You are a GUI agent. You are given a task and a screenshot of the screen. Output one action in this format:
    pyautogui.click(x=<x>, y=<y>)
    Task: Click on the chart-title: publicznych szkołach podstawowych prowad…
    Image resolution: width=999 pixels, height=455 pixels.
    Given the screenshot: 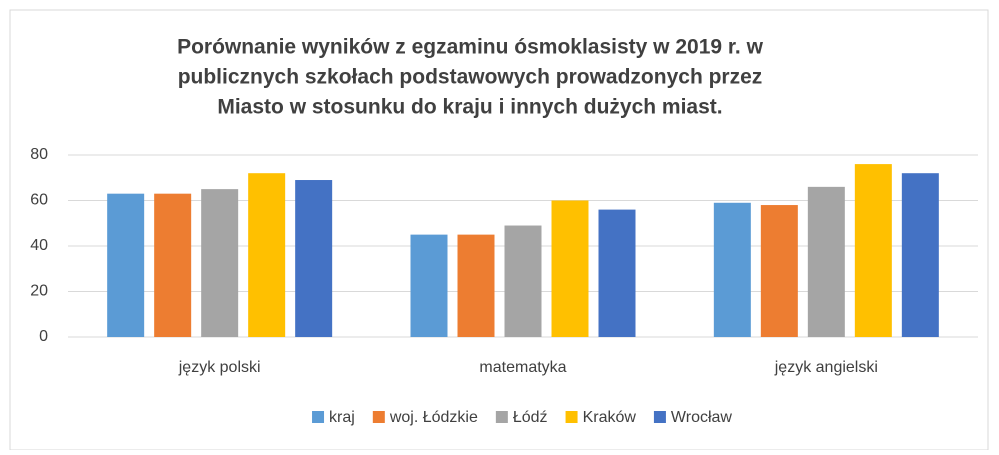 What is the action you would take?
    pyautogui.click(x=470, y=77)
    